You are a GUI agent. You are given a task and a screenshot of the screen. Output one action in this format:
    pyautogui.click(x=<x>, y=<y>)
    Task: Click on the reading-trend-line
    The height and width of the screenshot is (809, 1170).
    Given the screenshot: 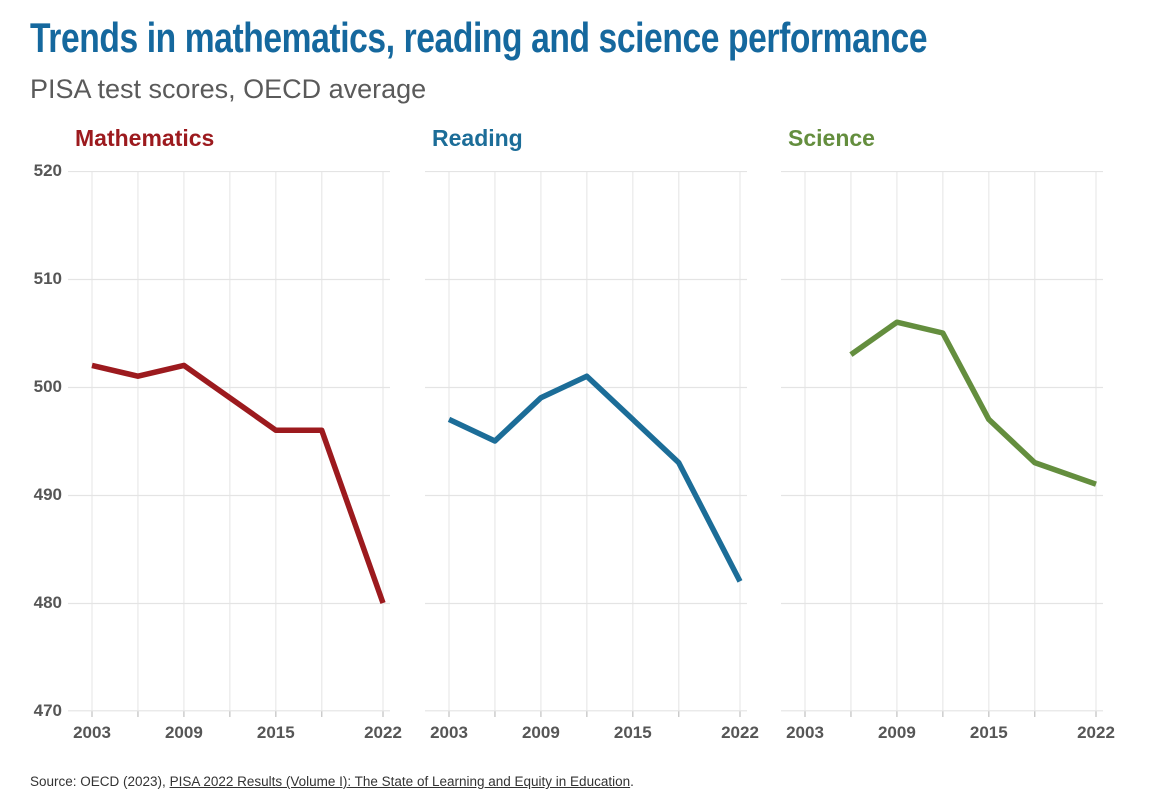 What is the action you would take?
    pyautogui.click(x=595, y=478)
    